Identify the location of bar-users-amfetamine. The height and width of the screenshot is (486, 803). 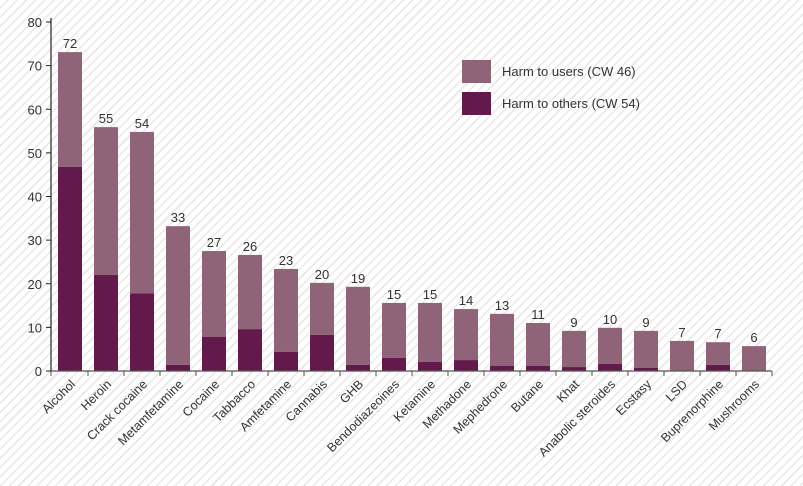
(286, 310).